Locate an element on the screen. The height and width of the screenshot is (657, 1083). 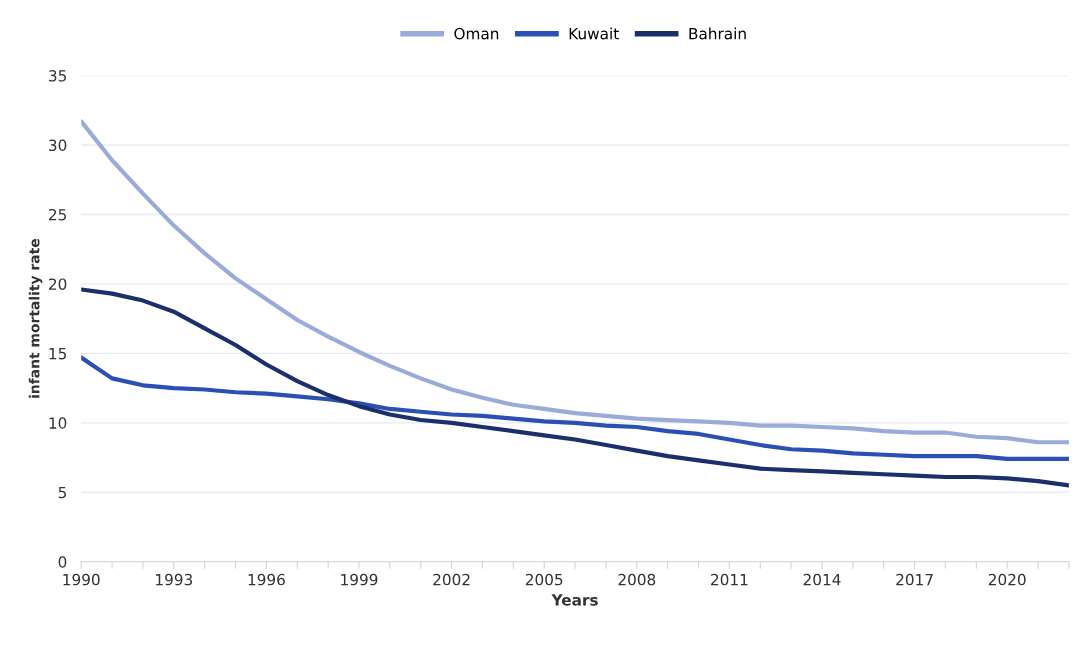
x-tick-label: 1990 is located at coordinates (81, 579).